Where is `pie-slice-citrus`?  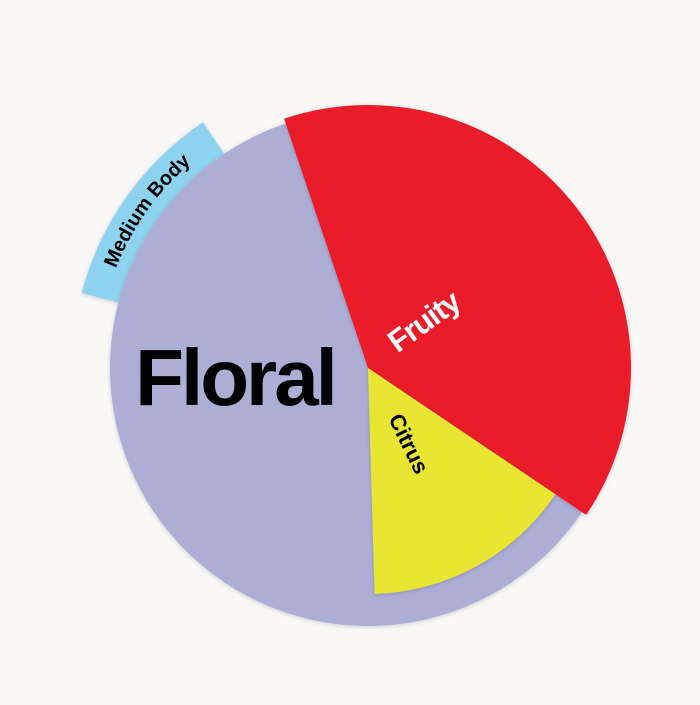
pie-slice-citrus is located at coordinates (462, 481).